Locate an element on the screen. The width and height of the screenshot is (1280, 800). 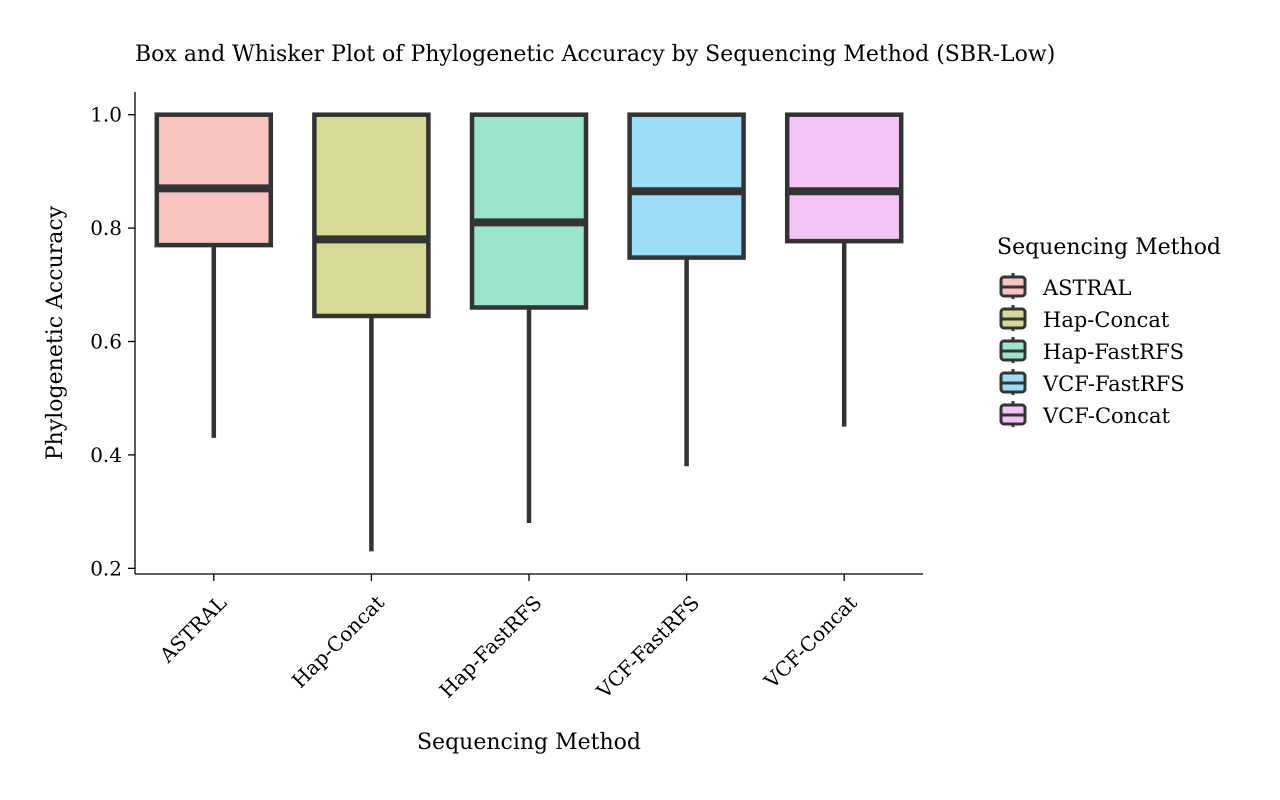
x-tick-label: ASTRAL is located at coordinates (192, 629).